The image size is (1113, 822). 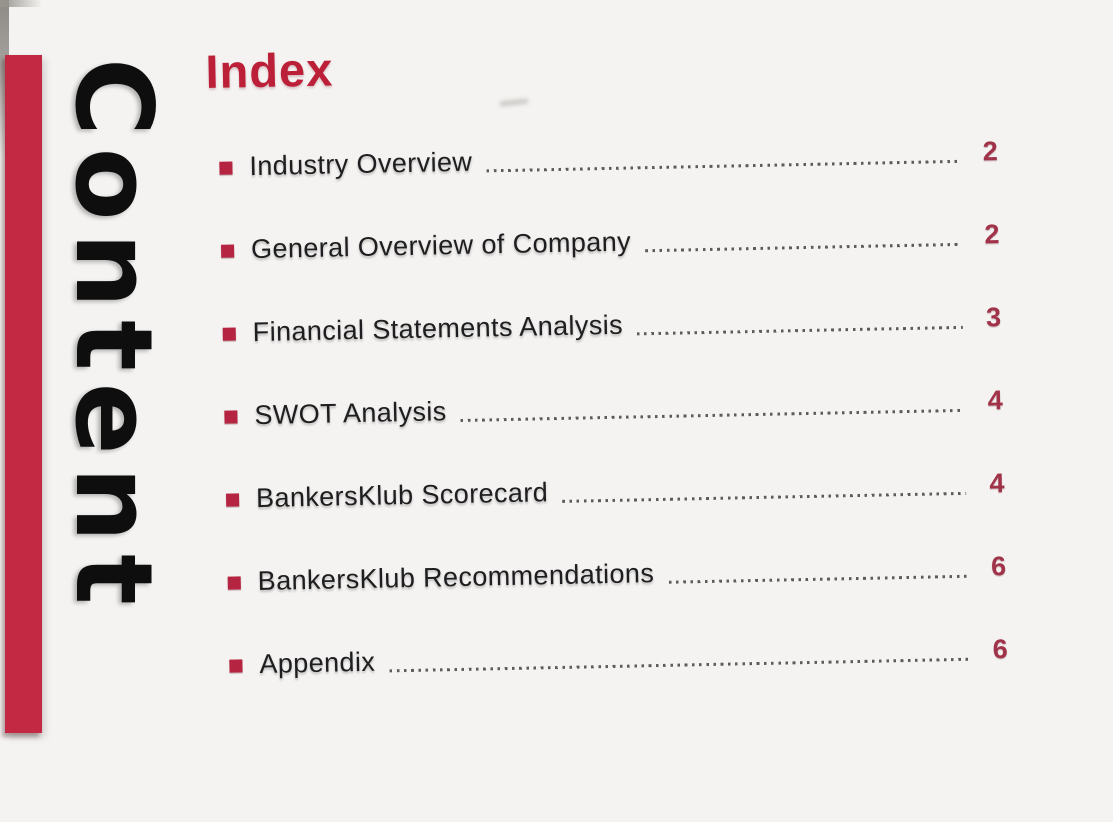 What do you see at coordinates (456, 577) in the screenshot?
I see `toc-item-label: BankersKlub Recommendations` at bounding box center [456, 577].